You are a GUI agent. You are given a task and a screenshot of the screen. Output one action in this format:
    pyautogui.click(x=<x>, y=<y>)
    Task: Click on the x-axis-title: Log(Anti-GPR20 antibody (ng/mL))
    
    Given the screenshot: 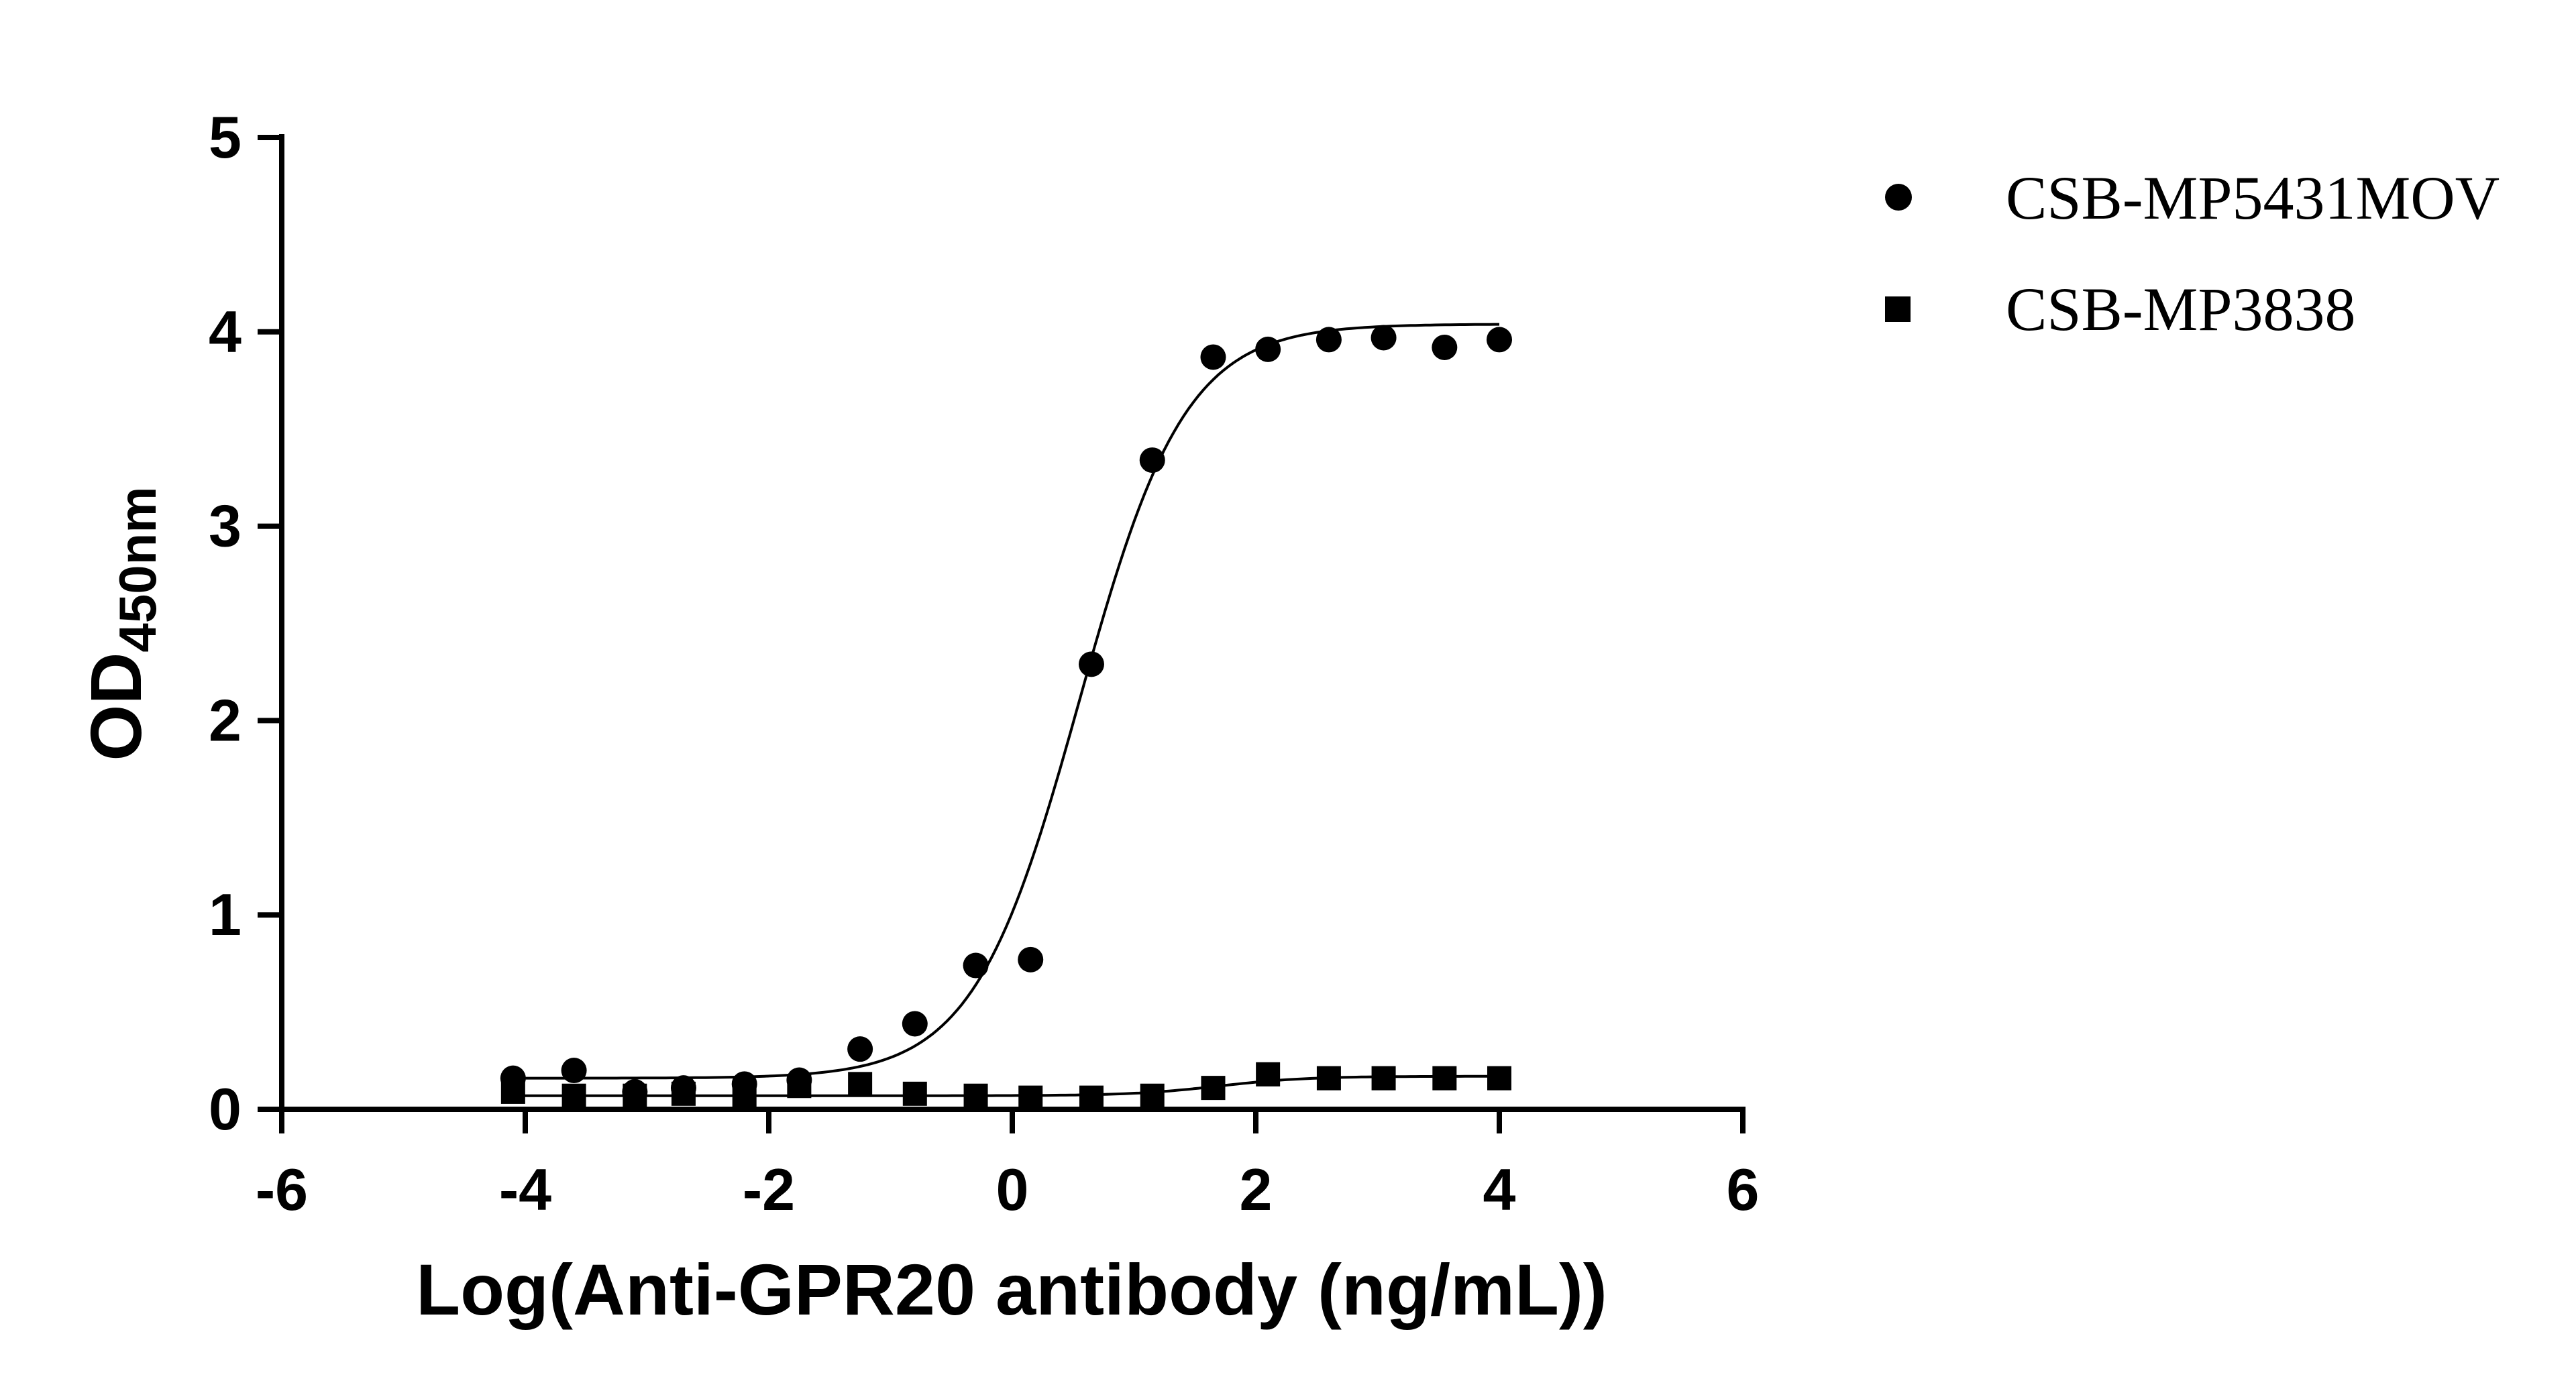 What is the action you would take?
    pyautogui.click(x=1011, y=1289)
    